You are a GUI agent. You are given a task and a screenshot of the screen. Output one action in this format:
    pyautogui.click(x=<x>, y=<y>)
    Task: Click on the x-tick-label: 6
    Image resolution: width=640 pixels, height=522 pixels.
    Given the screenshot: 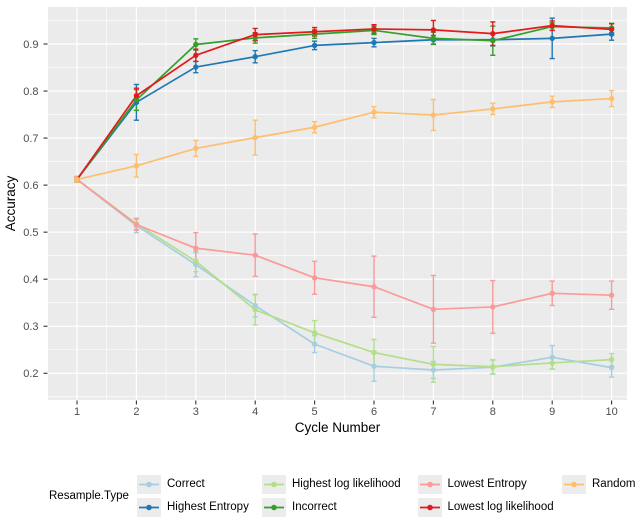 What is the action you would take?
    pyautogui.click(x=374, y=412)
    